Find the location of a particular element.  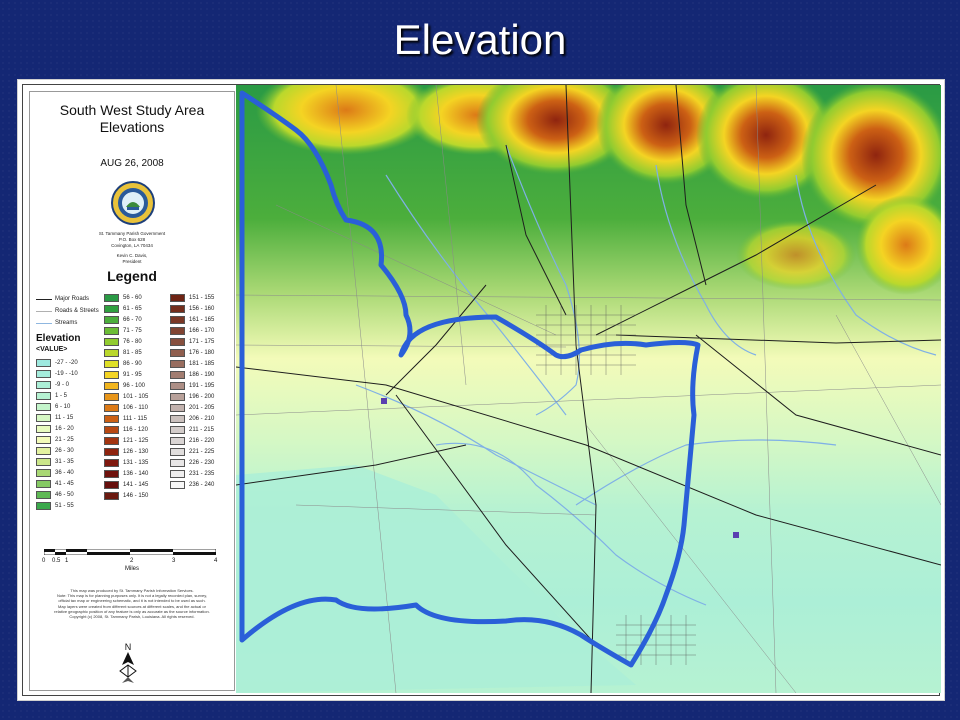

map-title-line1: South West Study Area is located at coordinates (132, 110).